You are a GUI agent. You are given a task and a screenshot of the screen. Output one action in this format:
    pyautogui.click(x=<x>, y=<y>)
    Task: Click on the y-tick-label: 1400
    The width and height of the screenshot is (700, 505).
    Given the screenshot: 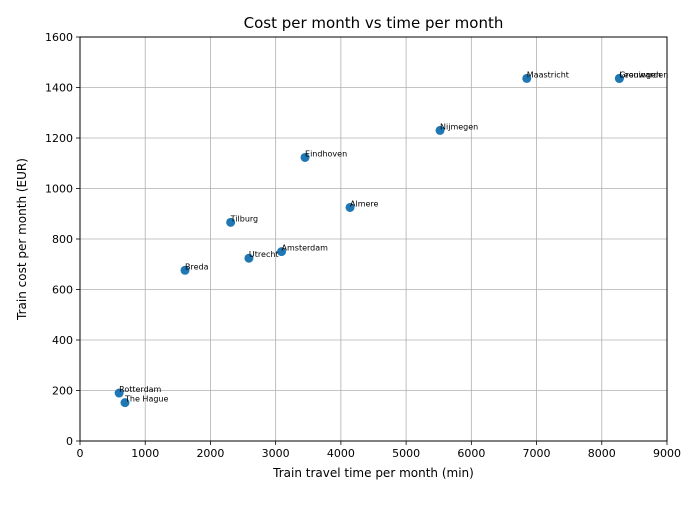 What is the action you would take?
    pyautogui.click(x=59, y=88)
    